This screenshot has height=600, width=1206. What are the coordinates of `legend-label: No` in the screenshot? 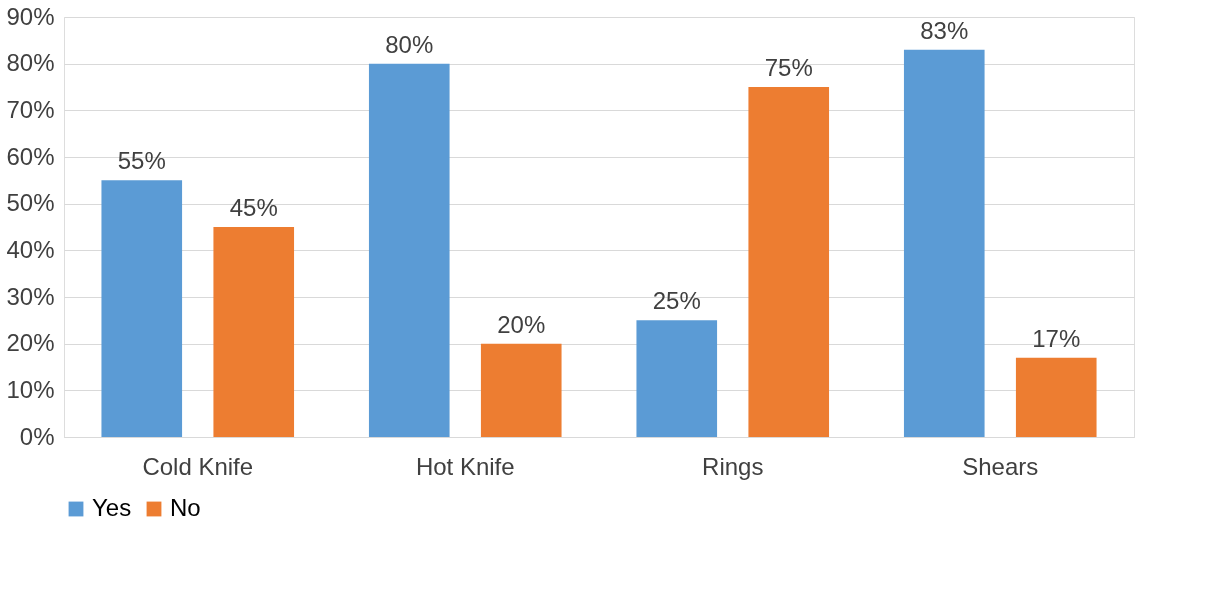 It's located at (185, 507).